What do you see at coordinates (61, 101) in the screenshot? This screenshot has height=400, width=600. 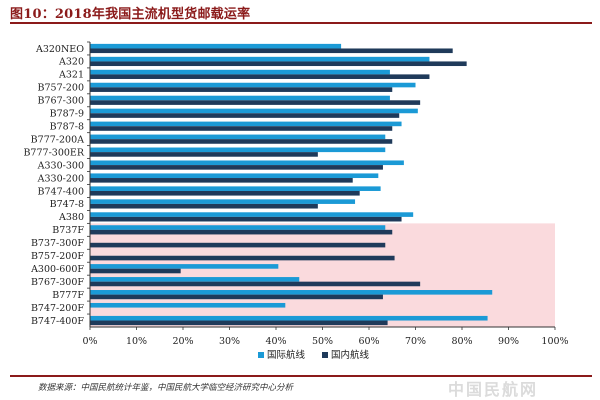 I see `category-label: B767-300` at bounding box center [61, 101].